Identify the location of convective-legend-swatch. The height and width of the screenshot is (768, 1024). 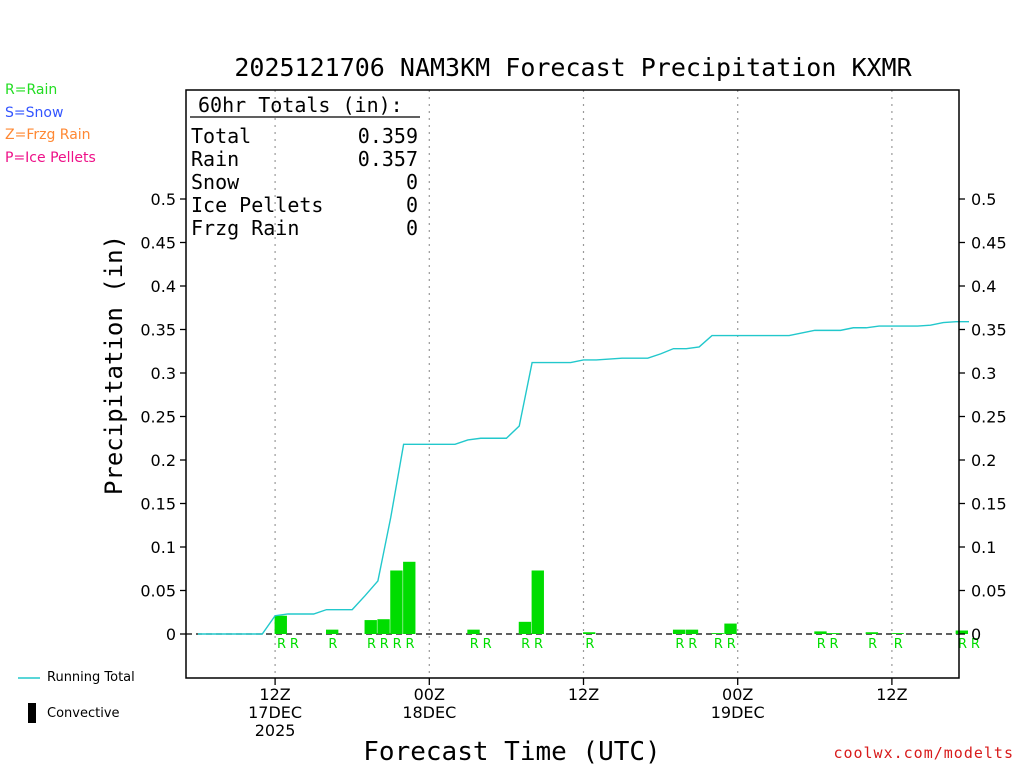
(32, 713).